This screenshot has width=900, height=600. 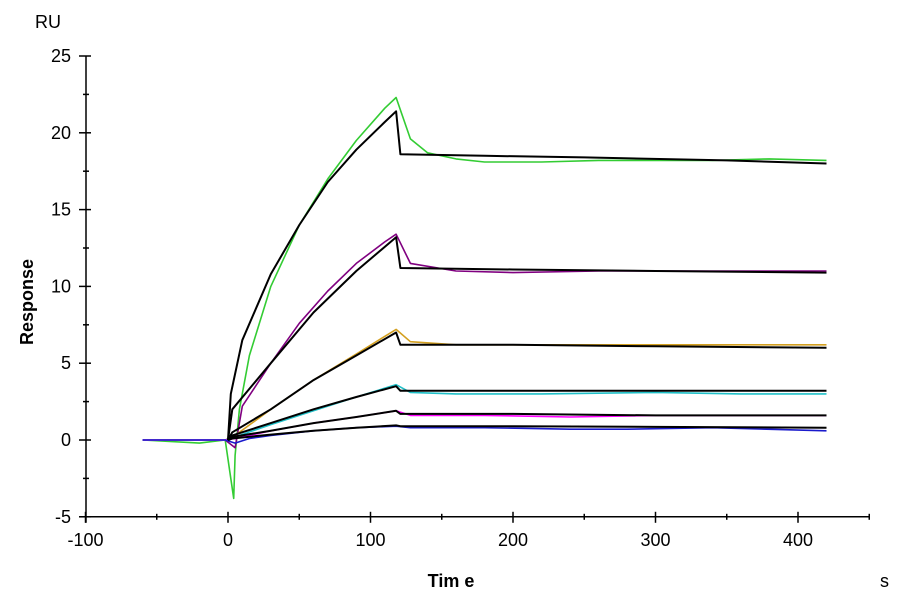 What do you see at coordinates (655, 540) in the screenshot?
I see `x-tick-label: 300` at bounding box center [655, 540].